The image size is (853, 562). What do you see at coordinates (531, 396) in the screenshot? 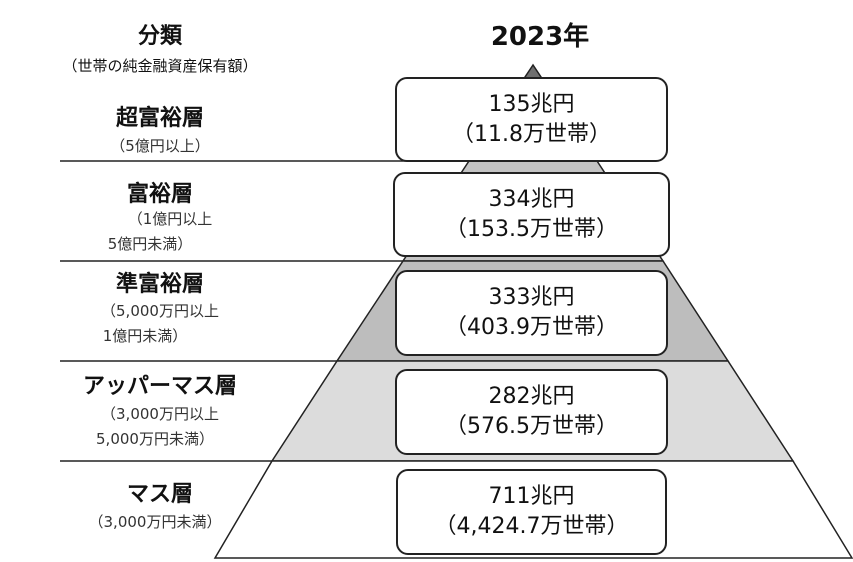
I see `assets-value: 282兆円` at bounding box center [531, 396].